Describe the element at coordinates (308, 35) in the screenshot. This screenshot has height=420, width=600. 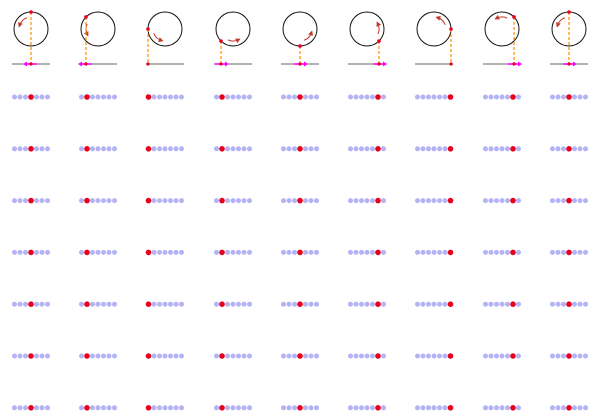
I see `rotation-arrow` at that location.